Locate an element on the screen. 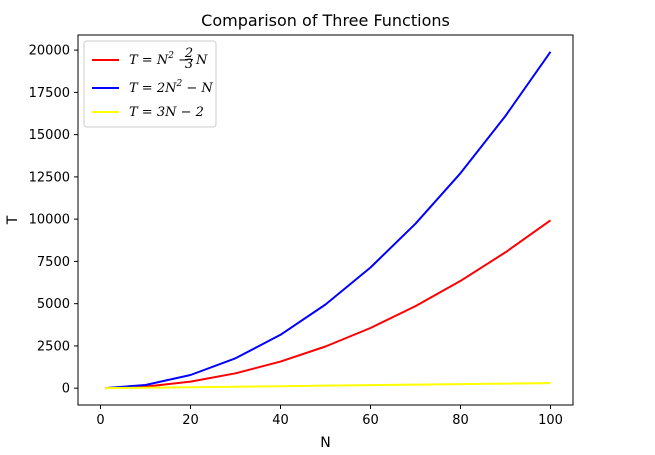 The image size is (655, 455). legend-red-fraction-denominator: 3 is located at coordinates (189, 64).